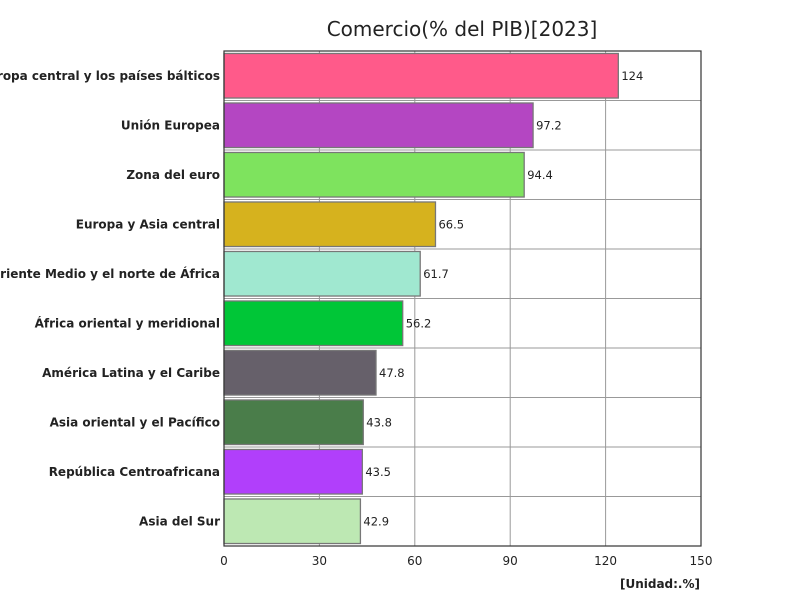 The width and height of the screenshot is (800, 600). I want to click on x-tick-label: 0, so click(224, 561).